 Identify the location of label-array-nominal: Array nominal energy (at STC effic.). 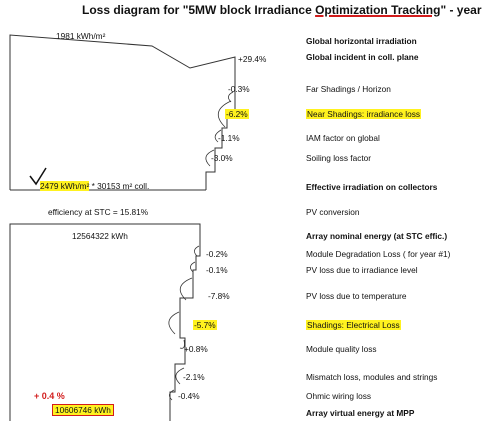
(377, 236).